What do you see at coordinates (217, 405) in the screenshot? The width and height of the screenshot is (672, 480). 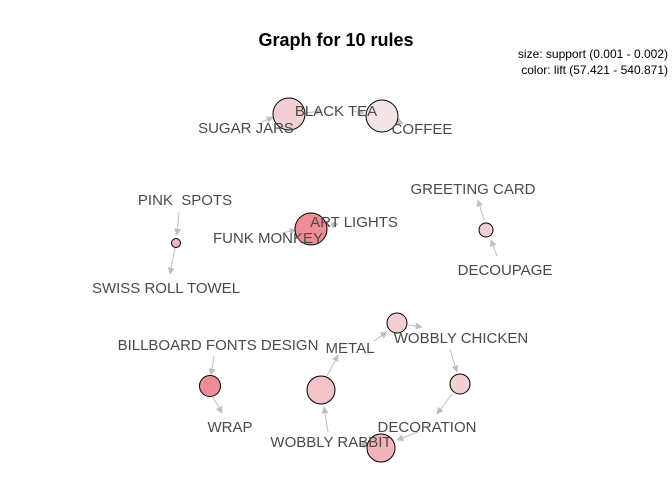 I see `edge-rule-to-wrap` at bounding box center [217, 405].